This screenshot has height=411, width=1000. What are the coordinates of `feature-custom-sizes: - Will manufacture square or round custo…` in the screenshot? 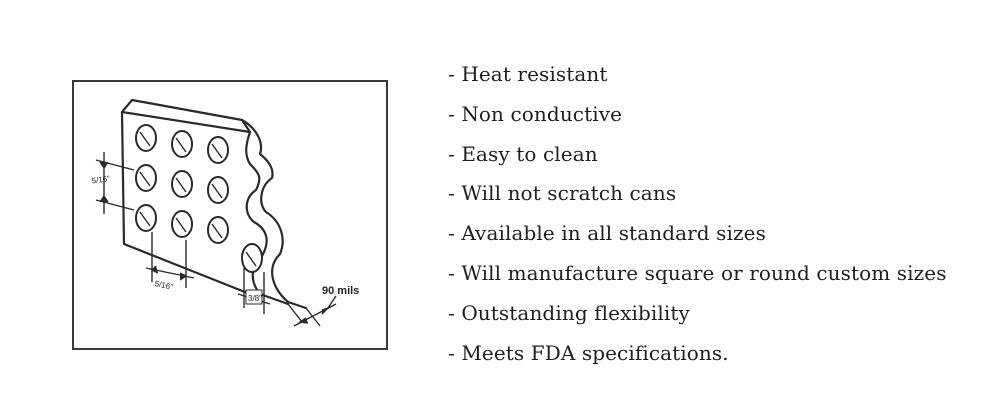 It's located at (697, 272).